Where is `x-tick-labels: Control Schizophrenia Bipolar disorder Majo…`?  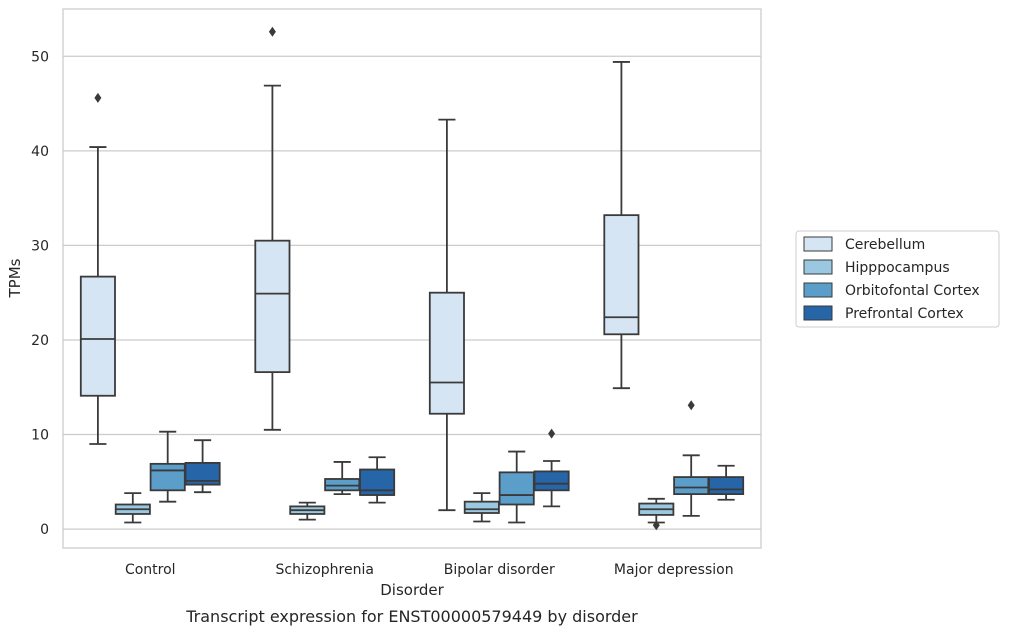
x-tick-labels: Control Schizophrenia Bipolar disorder Majo… is located at coordinates (429, 570).